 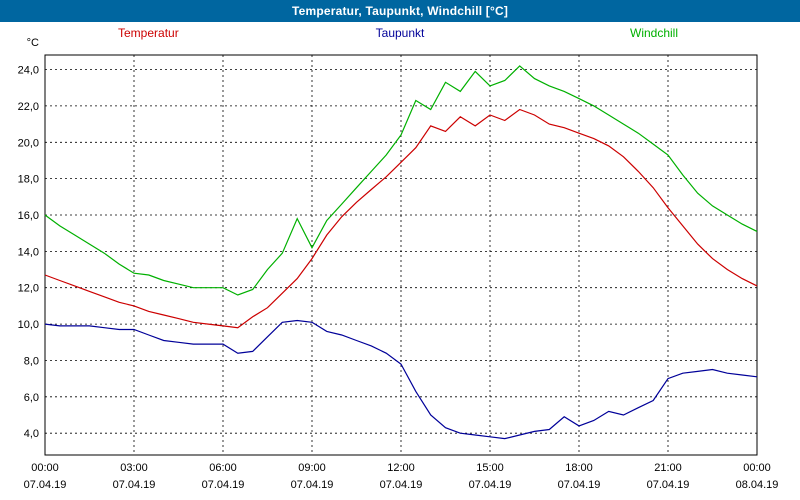 I want to click on y-tick-label: 24,0, so click(x=28, y=71).